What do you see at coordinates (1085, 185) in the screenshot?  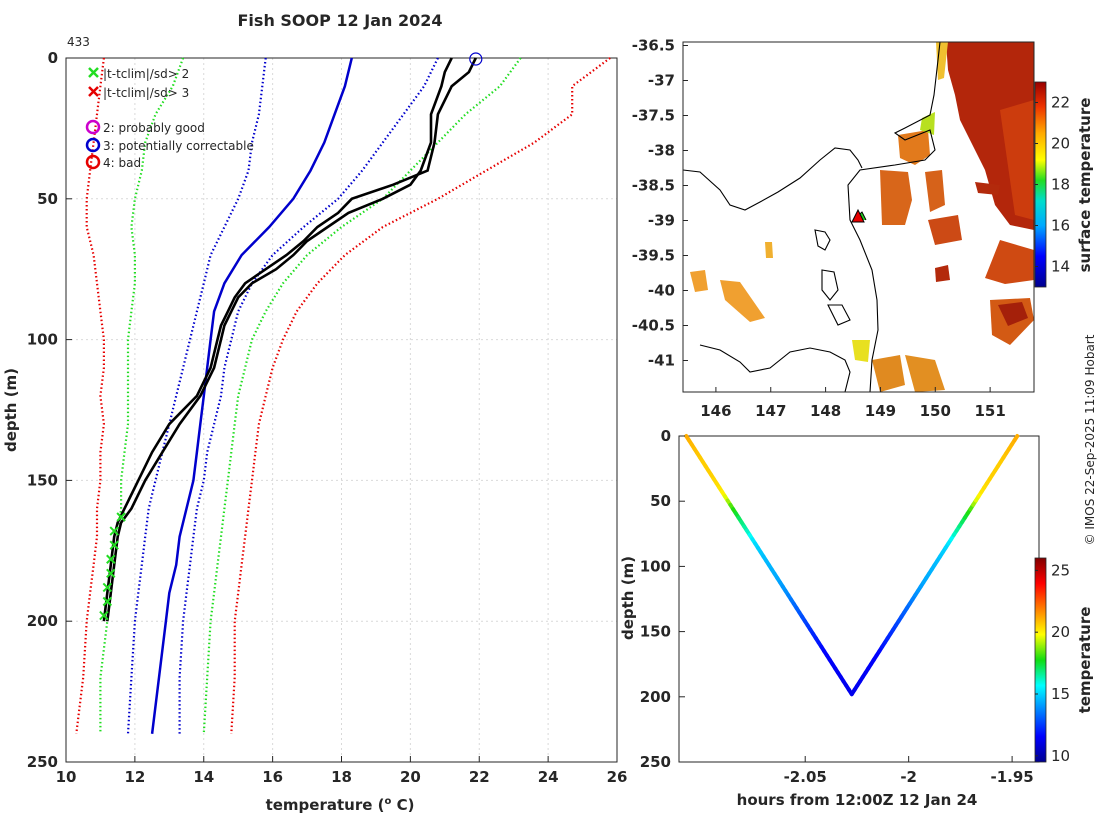 I see `sst-colorbar-label: surface temperature` at bounding box center [1085, 185].